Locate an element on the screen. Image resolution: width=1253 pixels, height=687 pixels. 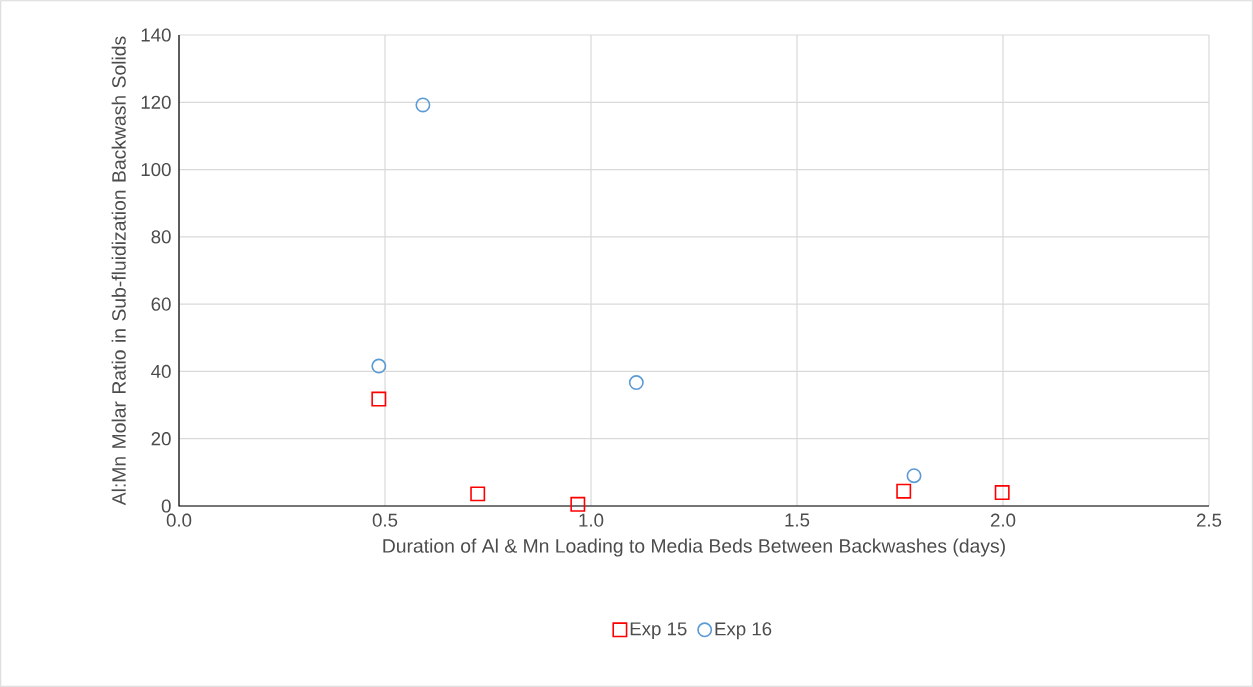
x-tick-label: 0.5 is located at coordinates (385, 520).